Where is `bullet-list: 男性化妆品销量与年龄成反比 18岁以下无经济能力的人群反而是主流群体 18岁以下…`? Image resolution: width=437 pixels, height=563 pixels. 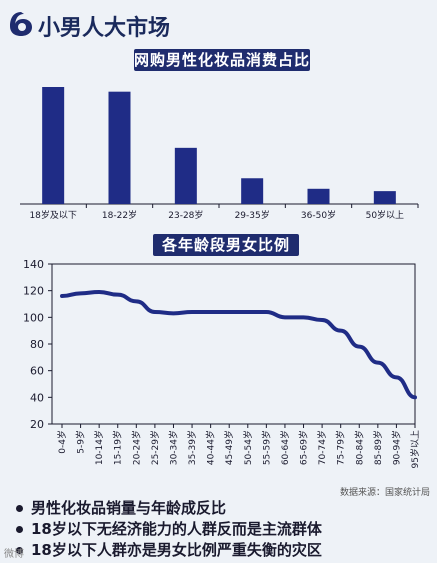
bullet-list: 男性化妆品销量与年龄成反比 18岁以下无经济能力的人群反而是主流群体 18岁以下… is located at coordinates (223, 529).